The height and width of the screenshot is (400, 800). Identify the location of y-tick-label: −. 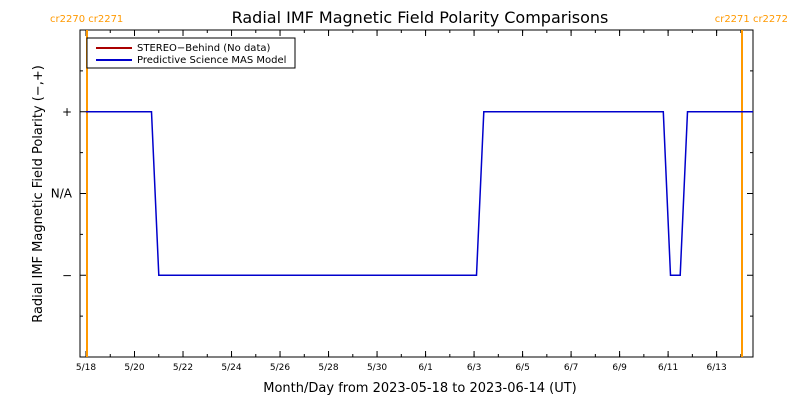
(67, 275).